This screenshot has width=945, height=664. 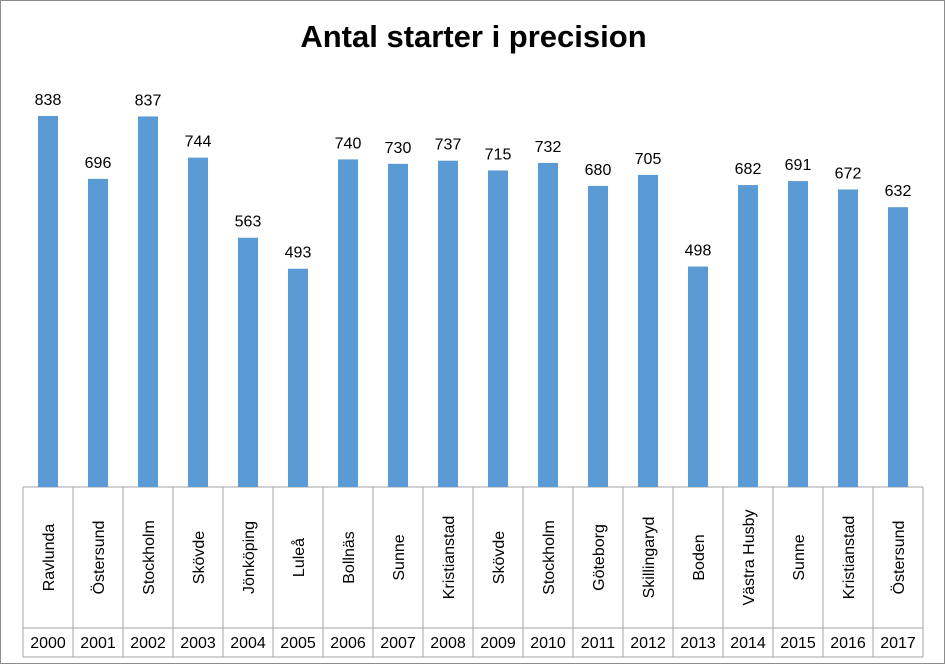 I want to click on year-label-2005: 2005, so click(x=298, y=643).